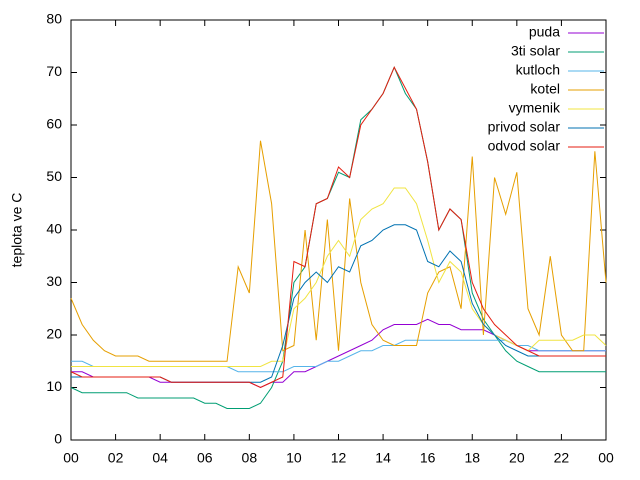  Describe the element at coordinates (562, 458) in the screenshot. I see `x-tick-label: 22` at that location.